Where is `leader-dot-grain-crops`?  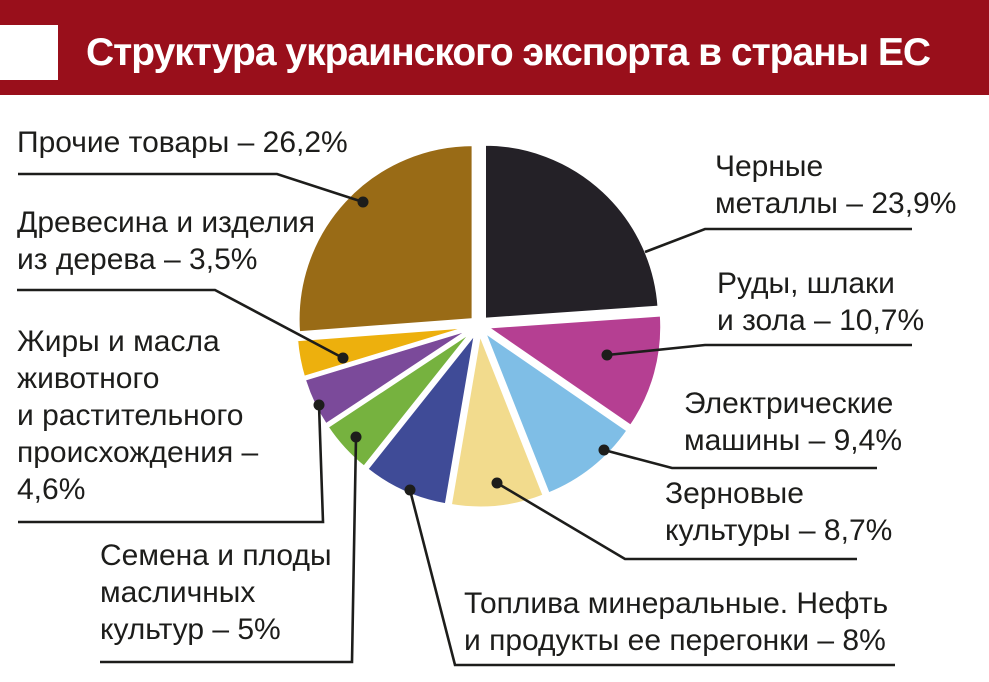
leader-dot-grain-crops is located at coordinates (497, 483).